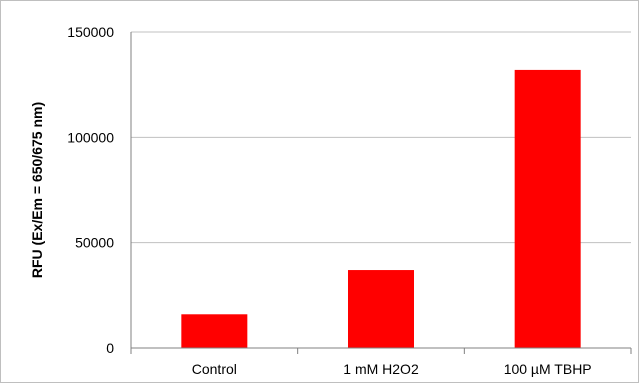 The height and width of the screenshot is (384, 639). What do you see at coordinates (548, 369) in the screenshot?
I see `x-tick-label: 100 µM TBHP` at bounding box center [548, 369].